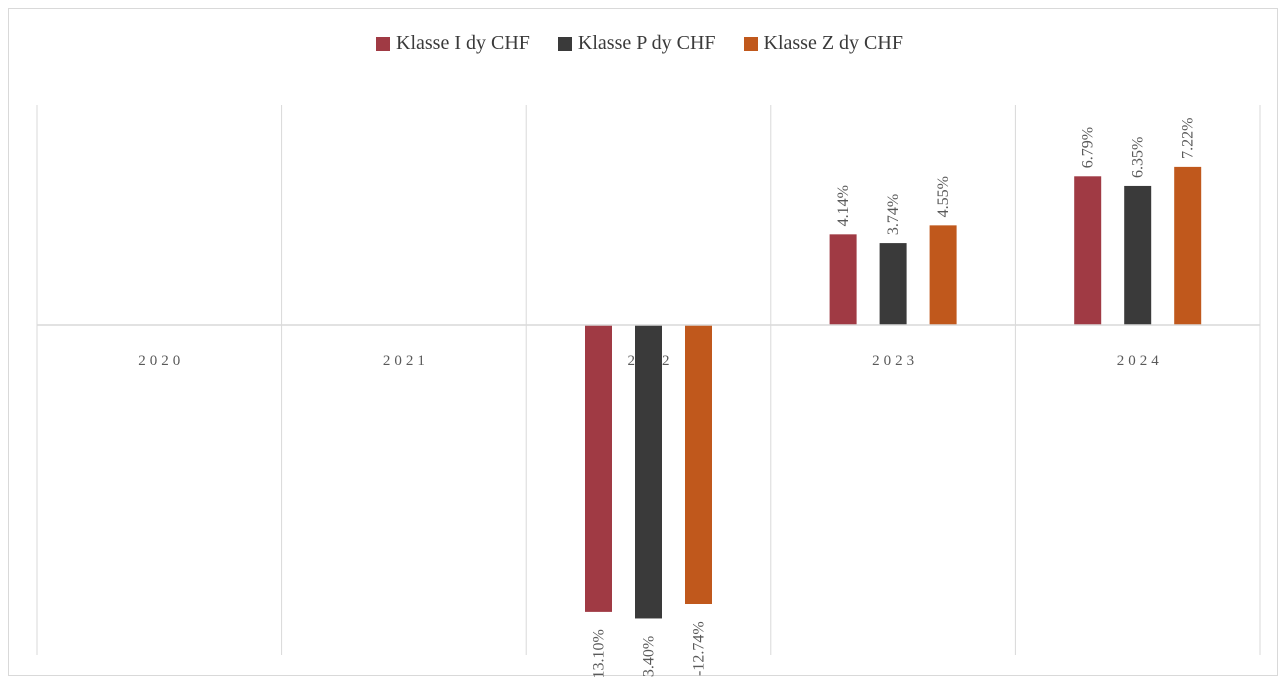 This screenshot has height=677, width=1279. What do you see at coordinates (943, 196) in the screenshot?
I see `data-label-series2-2023: 4.55%` at bounding box center [943, 196].